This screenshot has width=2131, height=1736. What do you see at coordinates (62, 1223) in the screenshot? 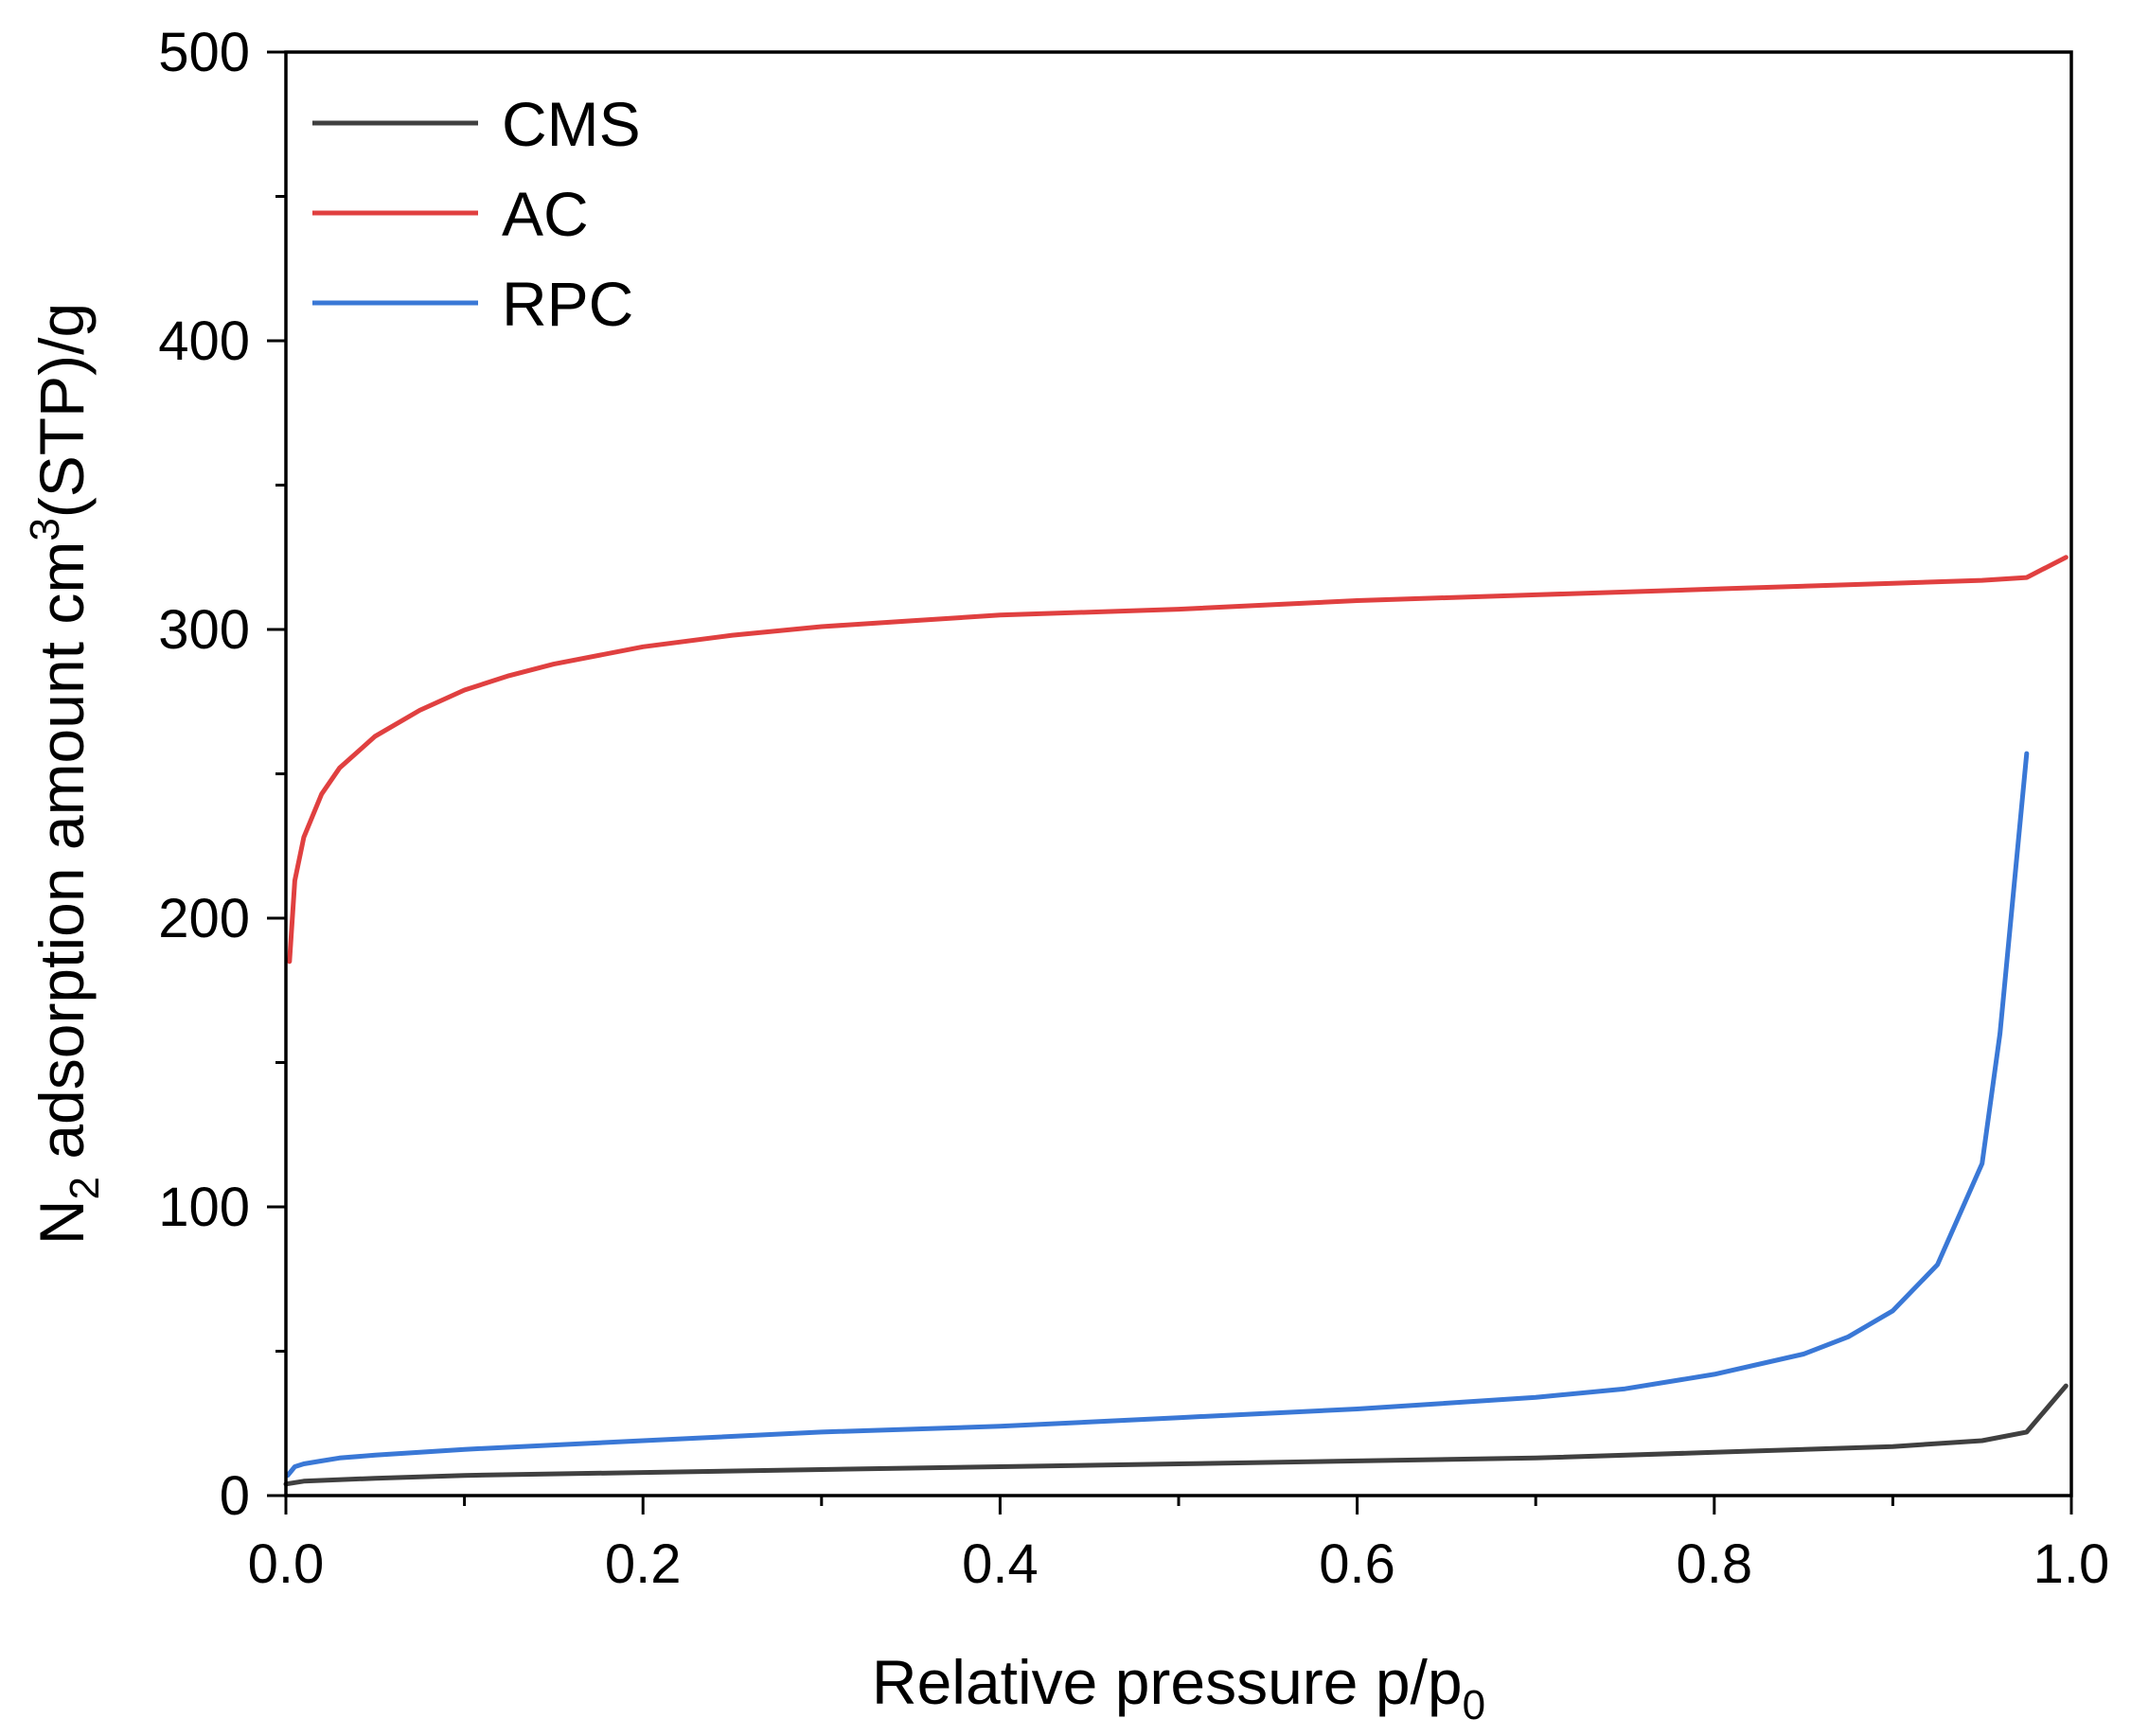
I see `y-axis-title-part1: N` at bounding box center [62, 1223].